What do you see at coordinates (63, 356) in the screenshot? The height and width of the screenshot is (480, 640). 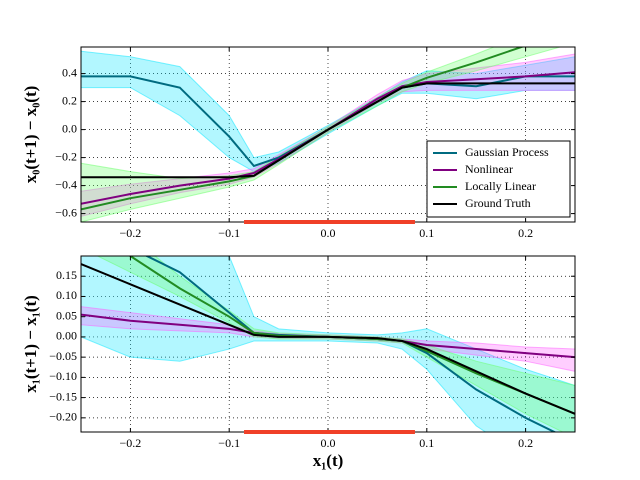 I see `y-tick-label: −0.05` at bounding box center [63, 356].